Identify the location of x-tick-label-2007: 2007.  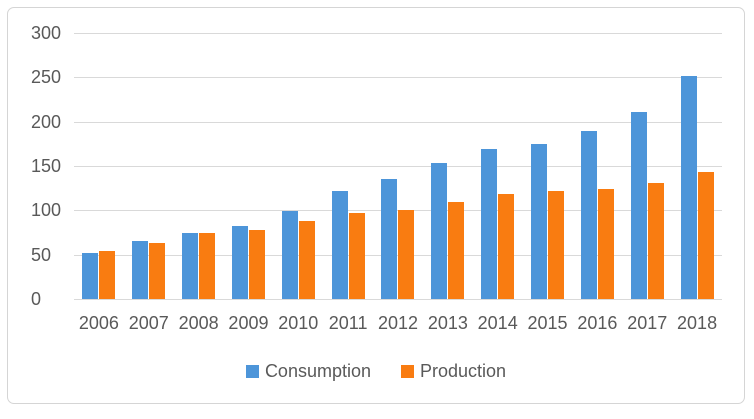
(148, 323).